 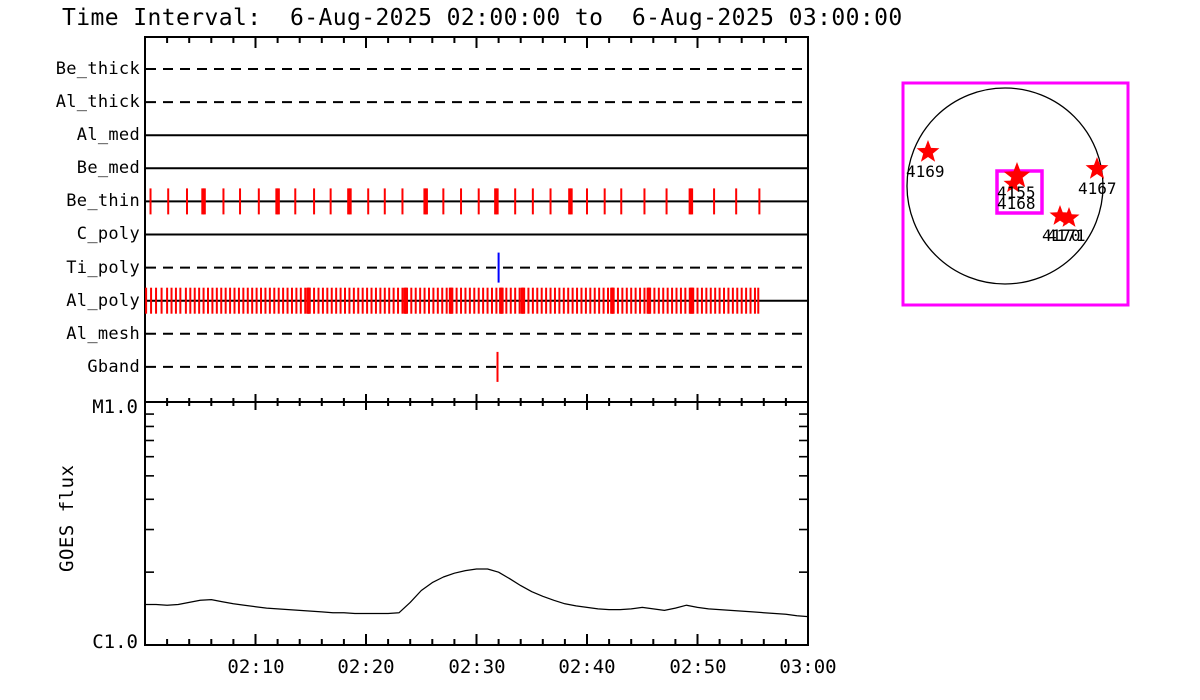 I want to click on goes-ytick-top: M1.0, so click(x=115, y=407).